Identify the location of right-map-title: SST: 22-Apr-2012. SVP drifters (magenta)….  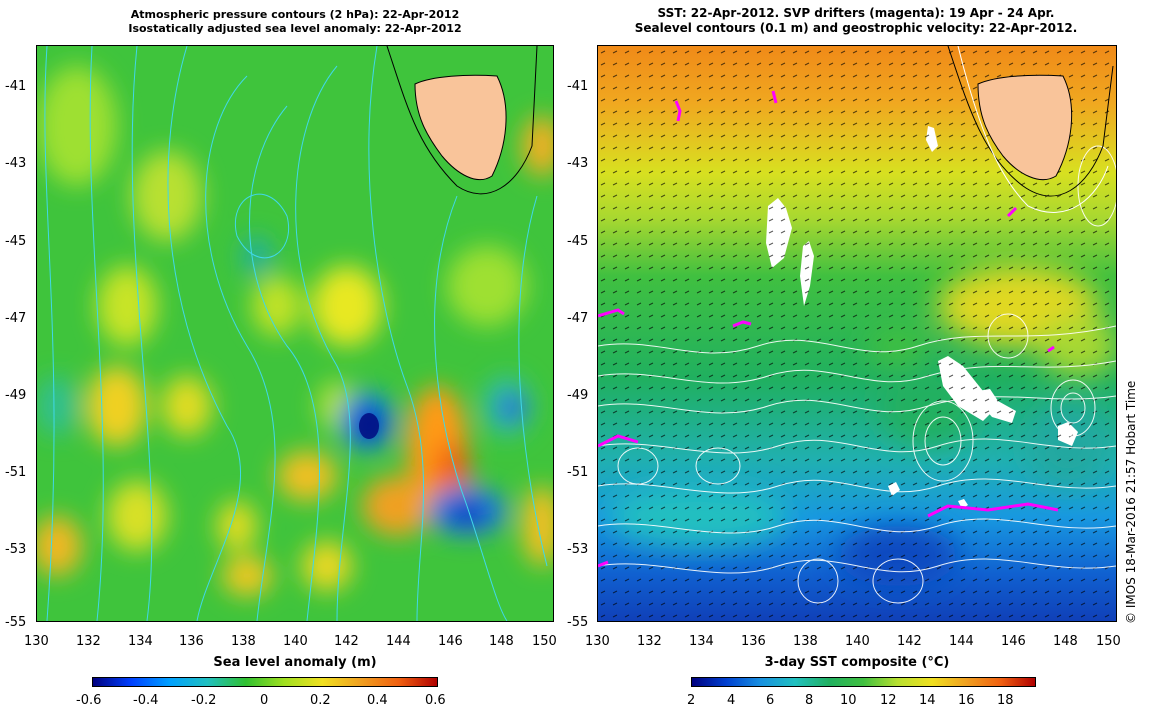
(856, 21).